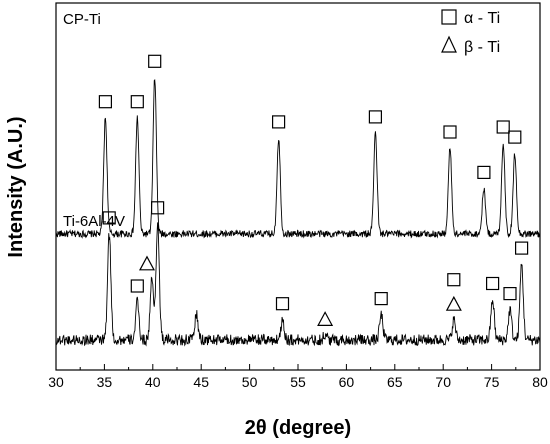 The image size is (550, 444). I want to click on x-tick-label: 45, so click(201, 382).